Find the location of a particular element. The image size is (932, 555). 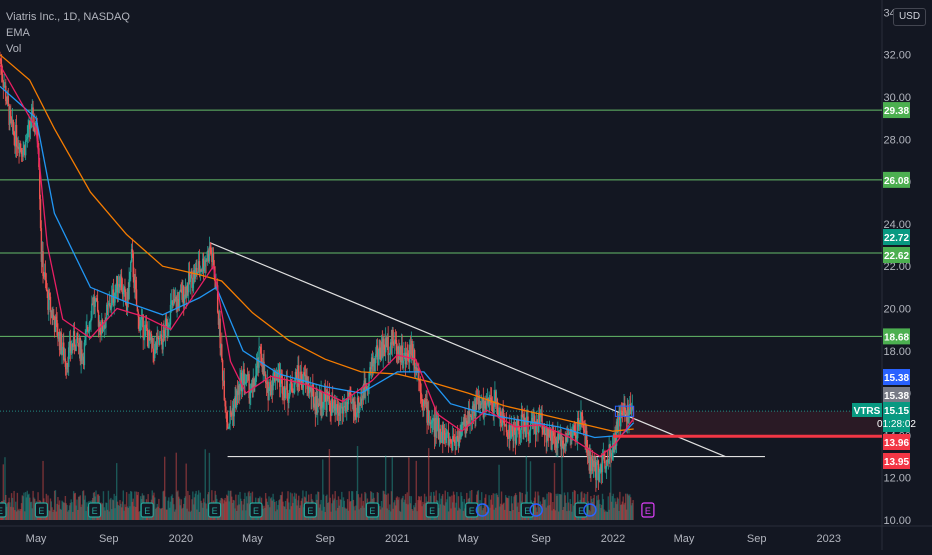

price-label-value: 22.62 is located at coordinates (896, 256).